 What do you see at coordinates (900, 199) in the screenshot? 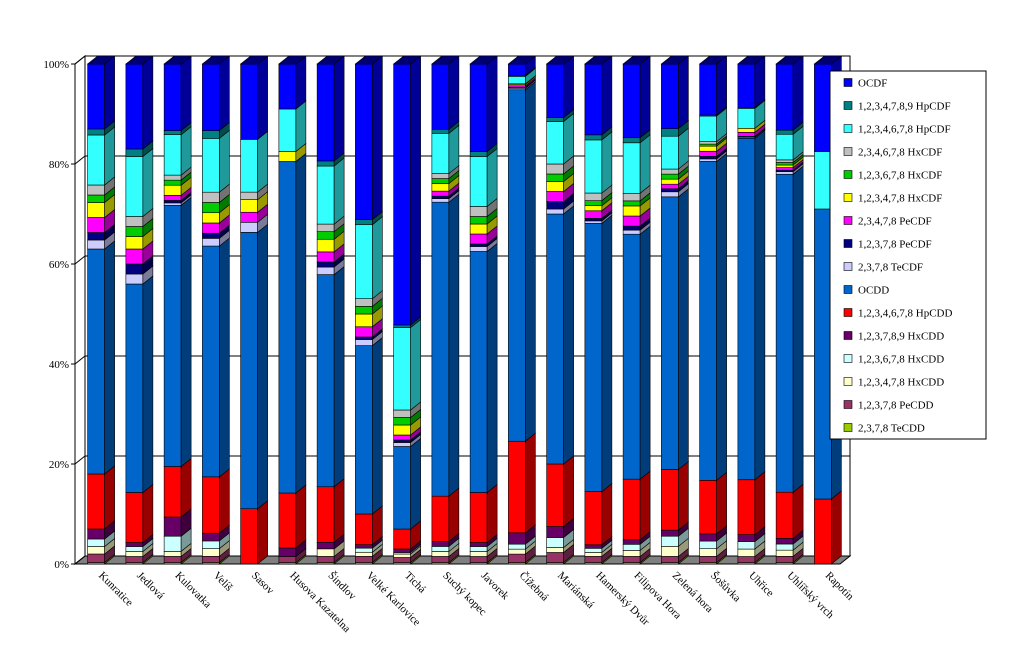
I see `legend-label: 1,2,3,4,7,8 HxCDF` at bounding box center [900, 199].